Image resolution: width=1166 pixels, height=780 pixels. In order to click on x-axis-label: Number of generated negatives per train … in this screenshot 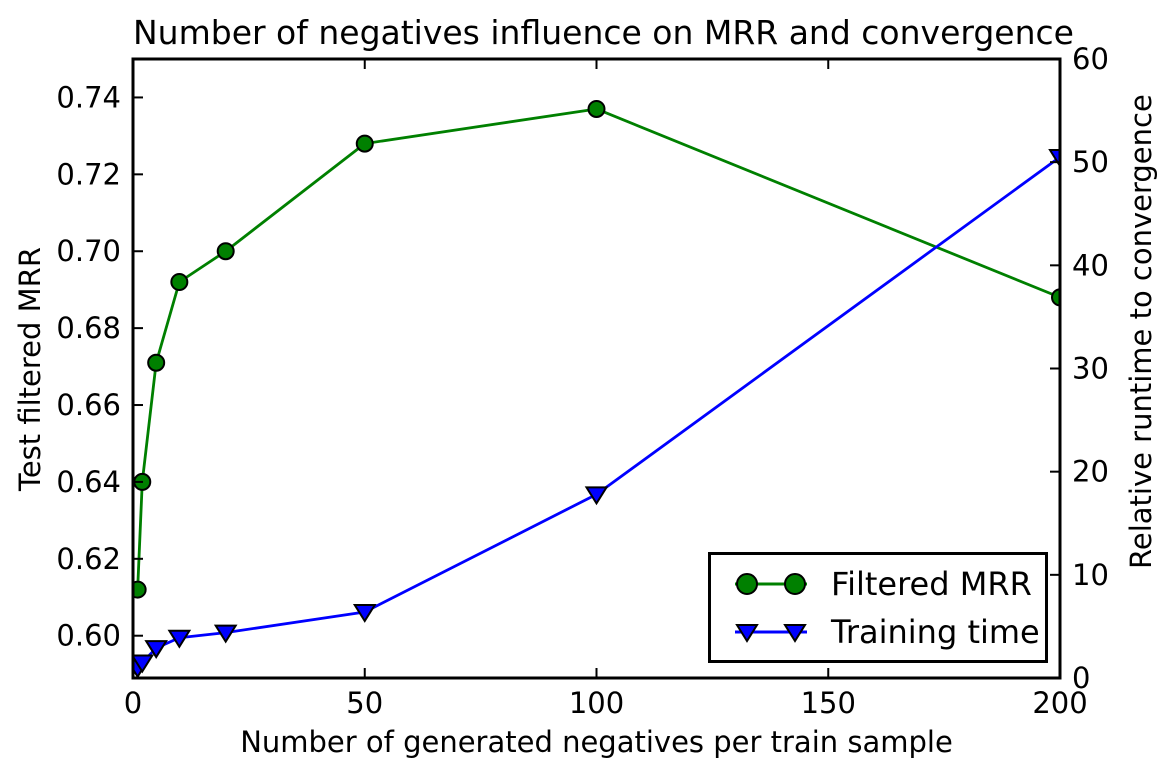, I will do `click(596, 742)`.